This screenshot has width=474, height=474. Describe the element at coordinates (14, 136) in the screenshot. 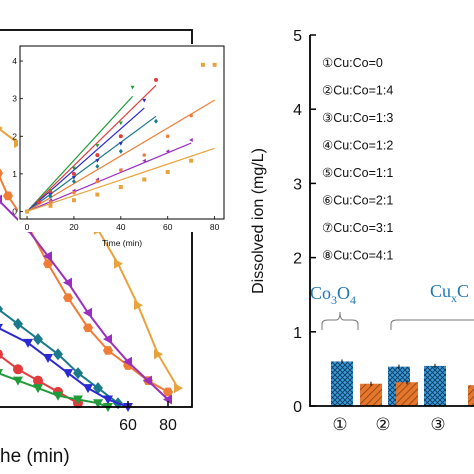

I see `inset-y-tick-label: 2` at that location.